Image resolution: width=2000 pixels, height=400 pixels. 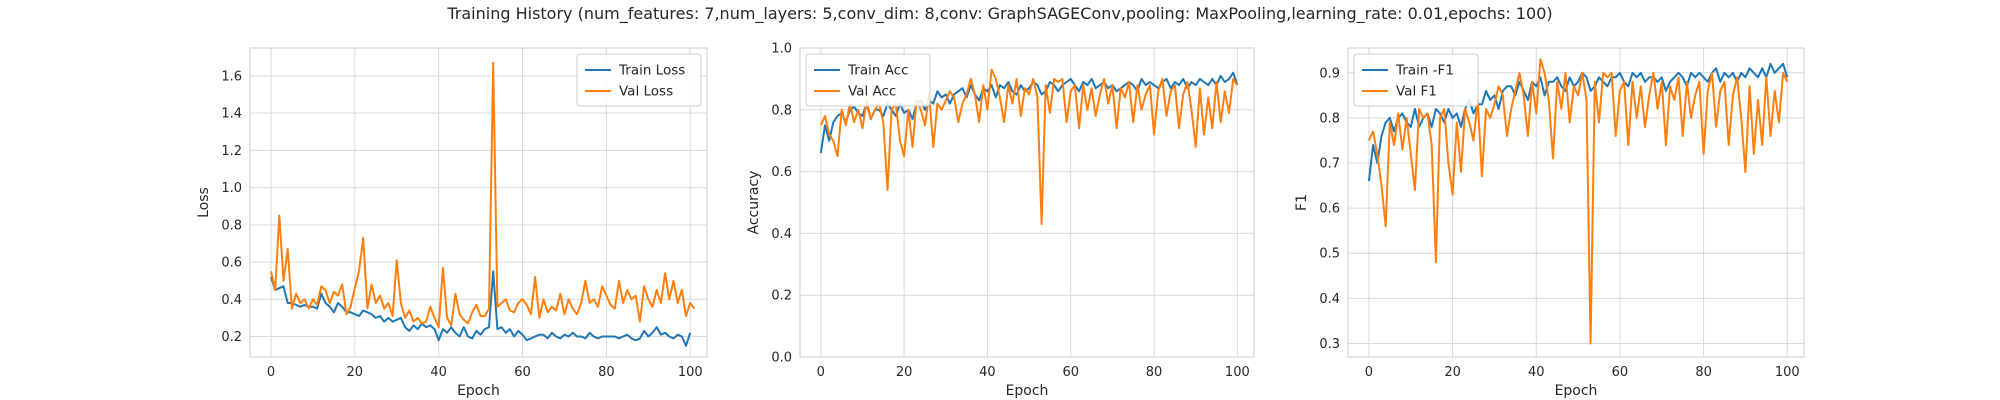 I want to click on legend: Train Acc Val Acc, so click(x=868, y=80).